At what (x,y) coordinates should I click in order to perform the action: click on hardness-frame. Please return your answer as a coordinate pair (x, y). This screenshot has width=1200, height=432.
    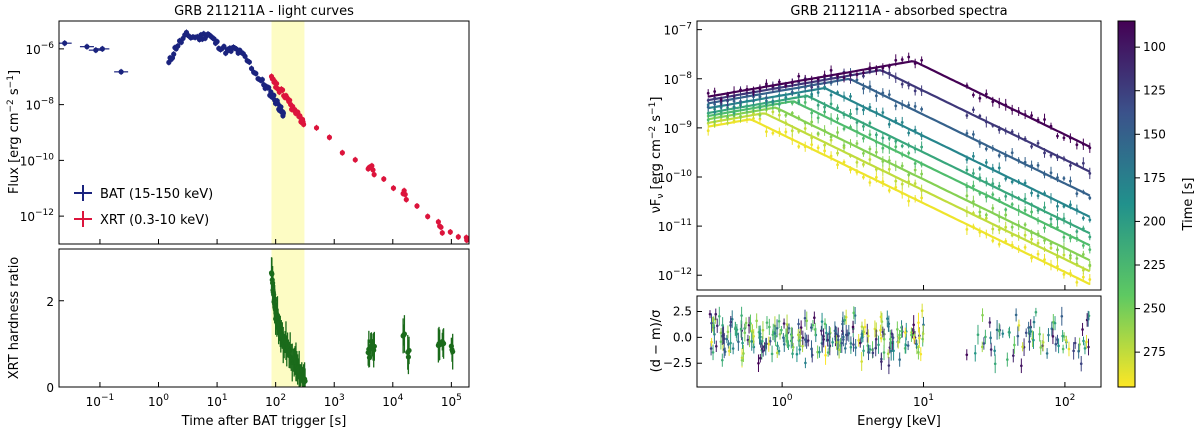
    Looking at the image, I should click on (264, 318).